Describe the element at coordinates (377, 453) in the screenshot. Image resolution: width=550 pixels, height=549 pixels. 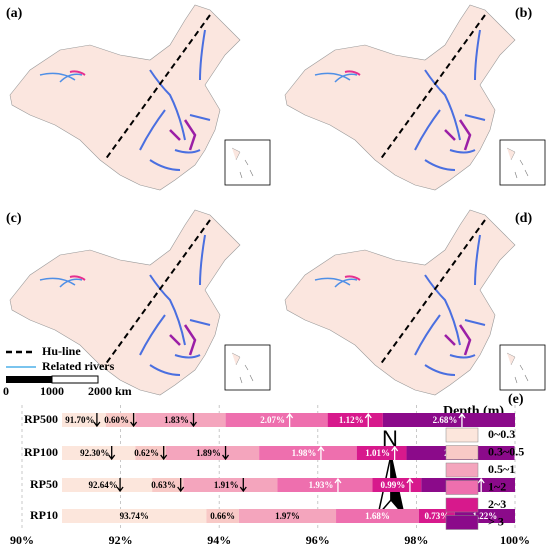
I see `data-label: 1.01%` at that location.